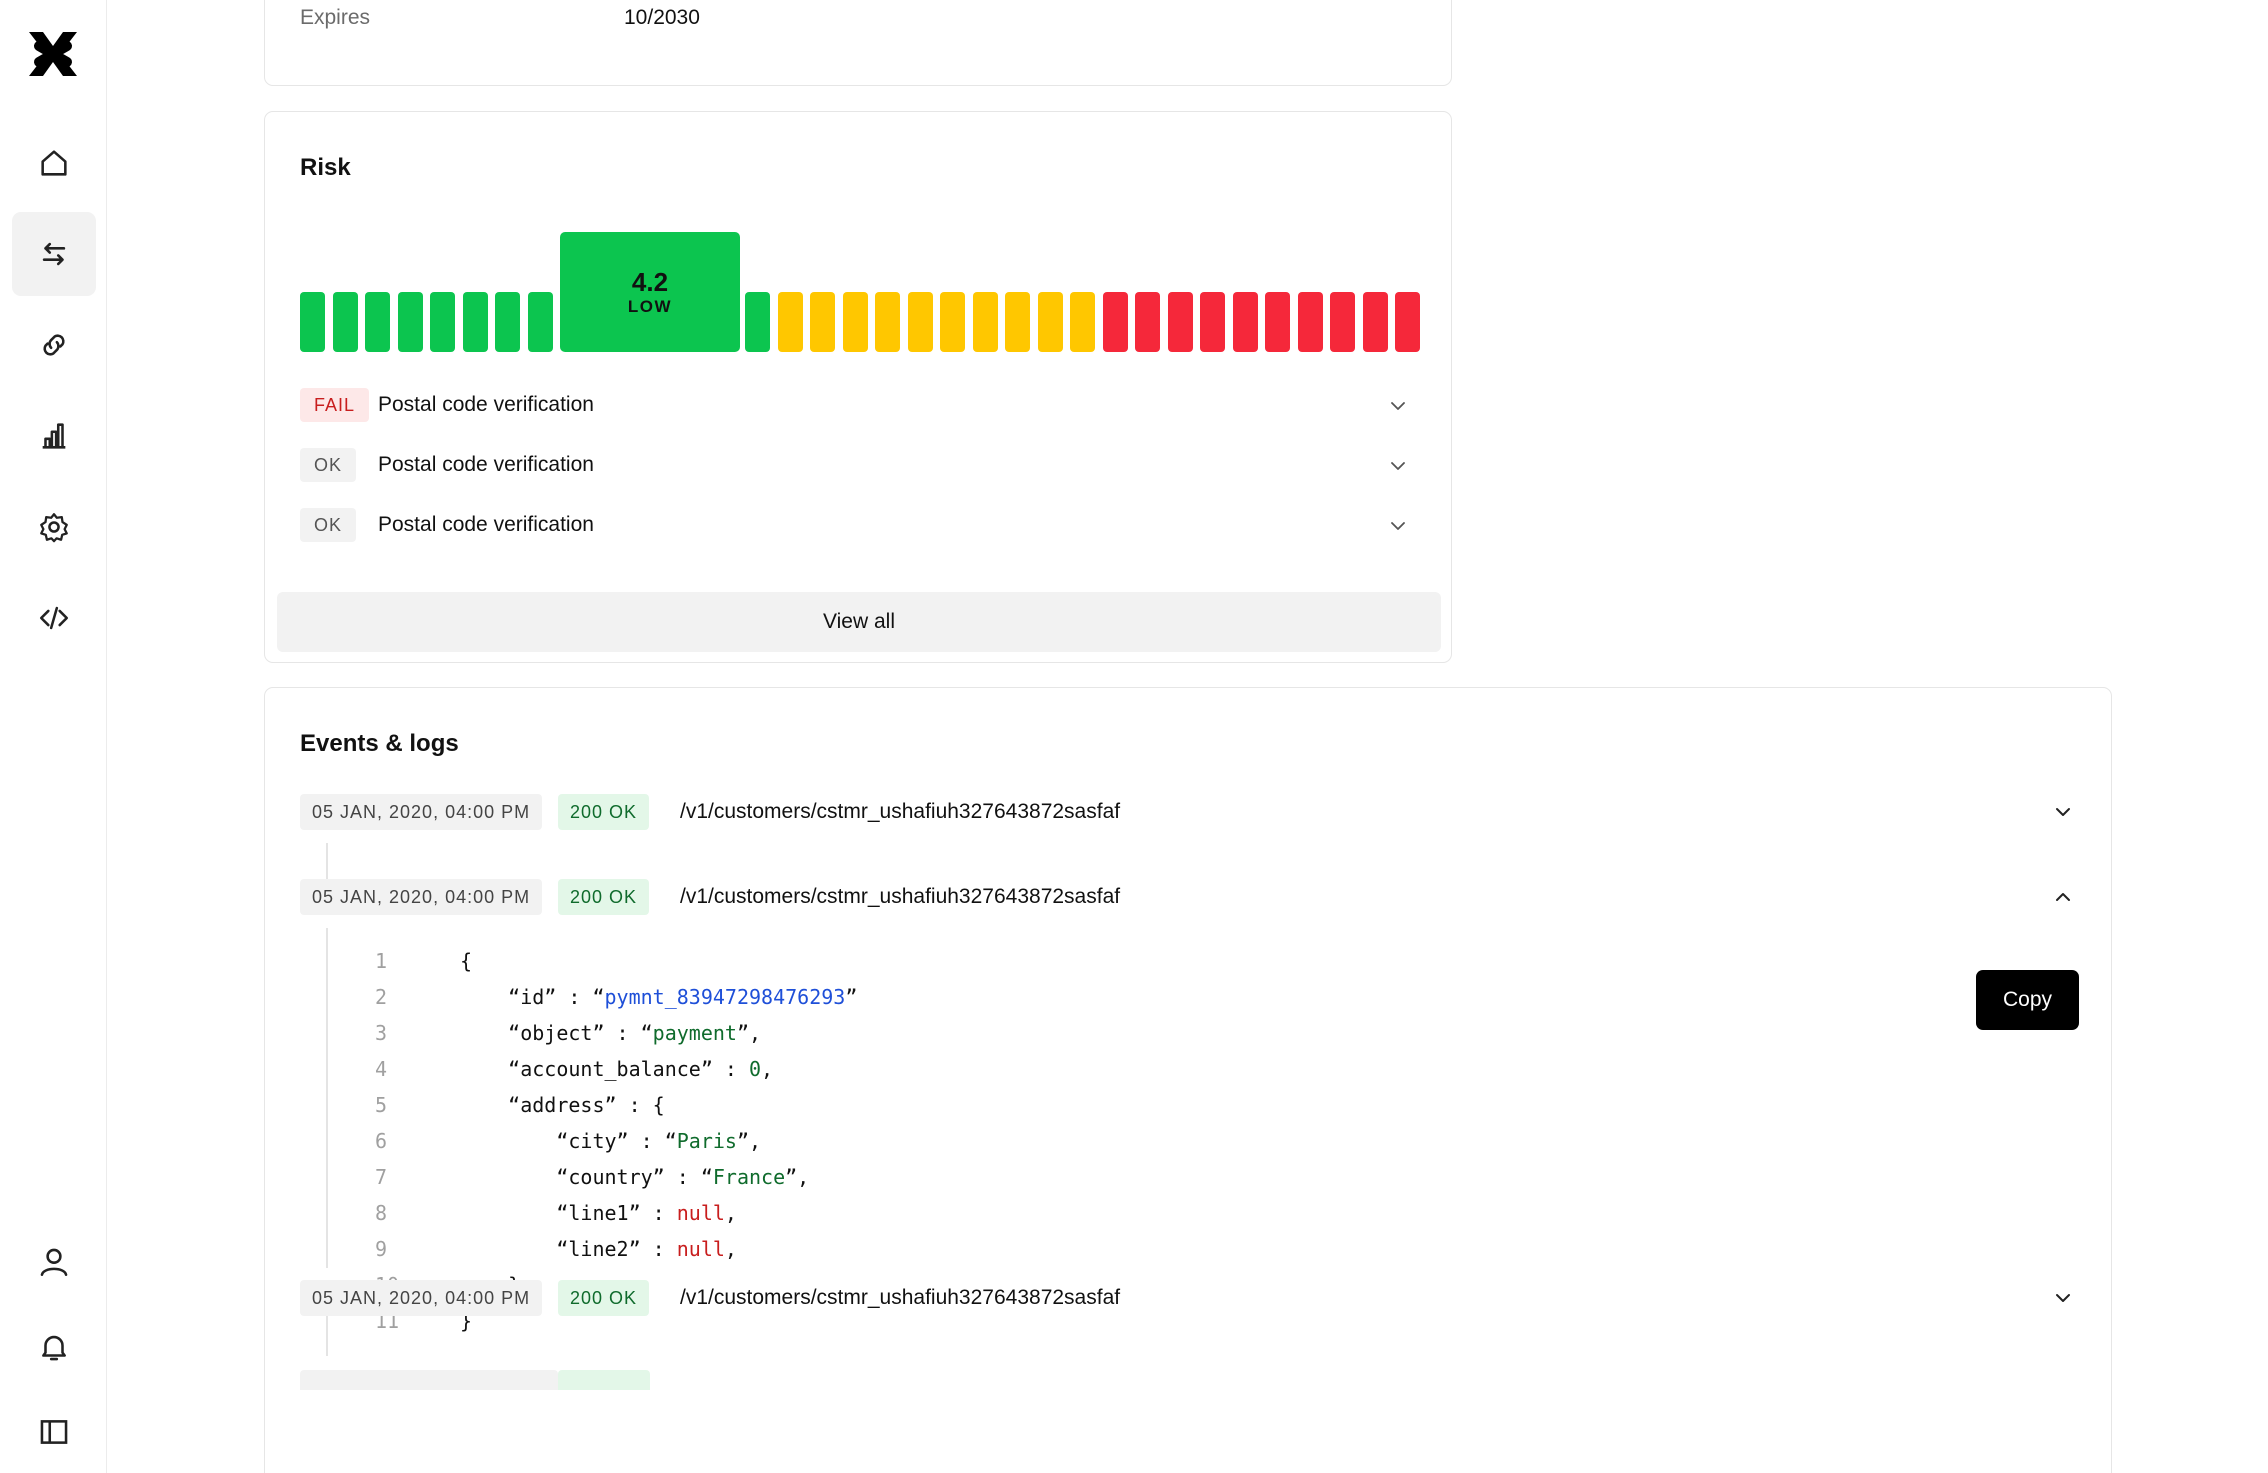 The height and width of the screenshot is (1473, 2268). What do you see at coordinates (628, 1069) in the screenshot?
I see `code-key: “account_balance” :` at bounding box center [628, 1069].